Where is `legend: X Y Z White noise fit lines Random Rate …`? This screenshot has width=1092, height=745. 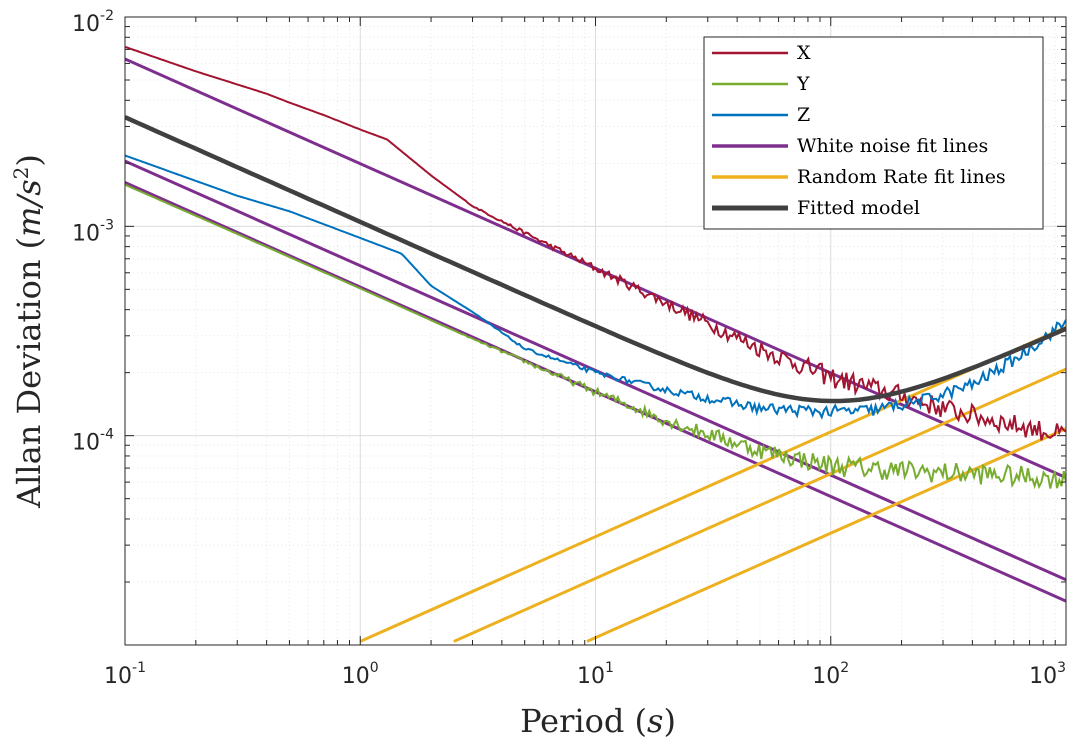
legend: X Y Z White noise fit lines Random Rate … is located at coordinates (873, 133).